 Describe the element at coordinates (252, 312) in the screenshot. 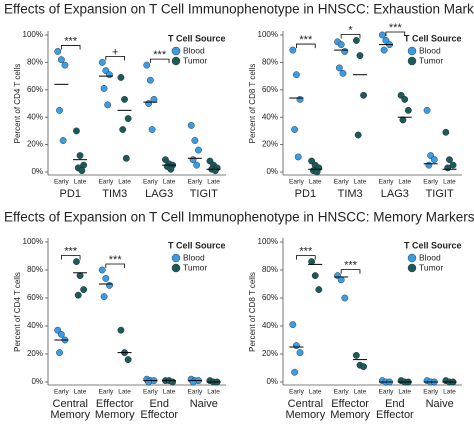

I see `y-axis-label: Percent of CD8 T cells` at that location.